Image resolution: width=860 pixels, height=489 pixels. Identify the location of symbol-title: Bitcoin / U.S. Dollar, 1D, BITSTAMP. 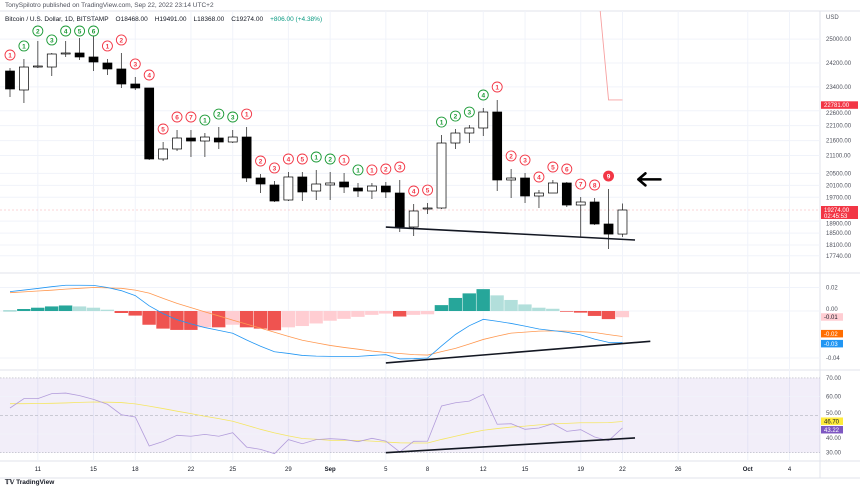
(57, 19).